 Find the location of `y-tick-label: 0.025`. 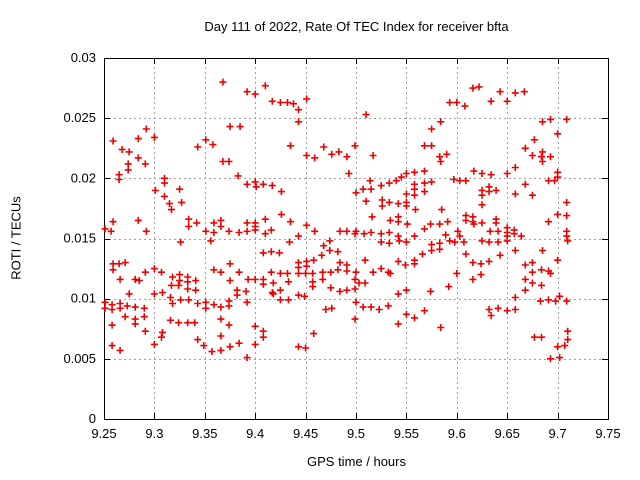

y-tick-label: 0.025 is located at coordinates (79, 117).